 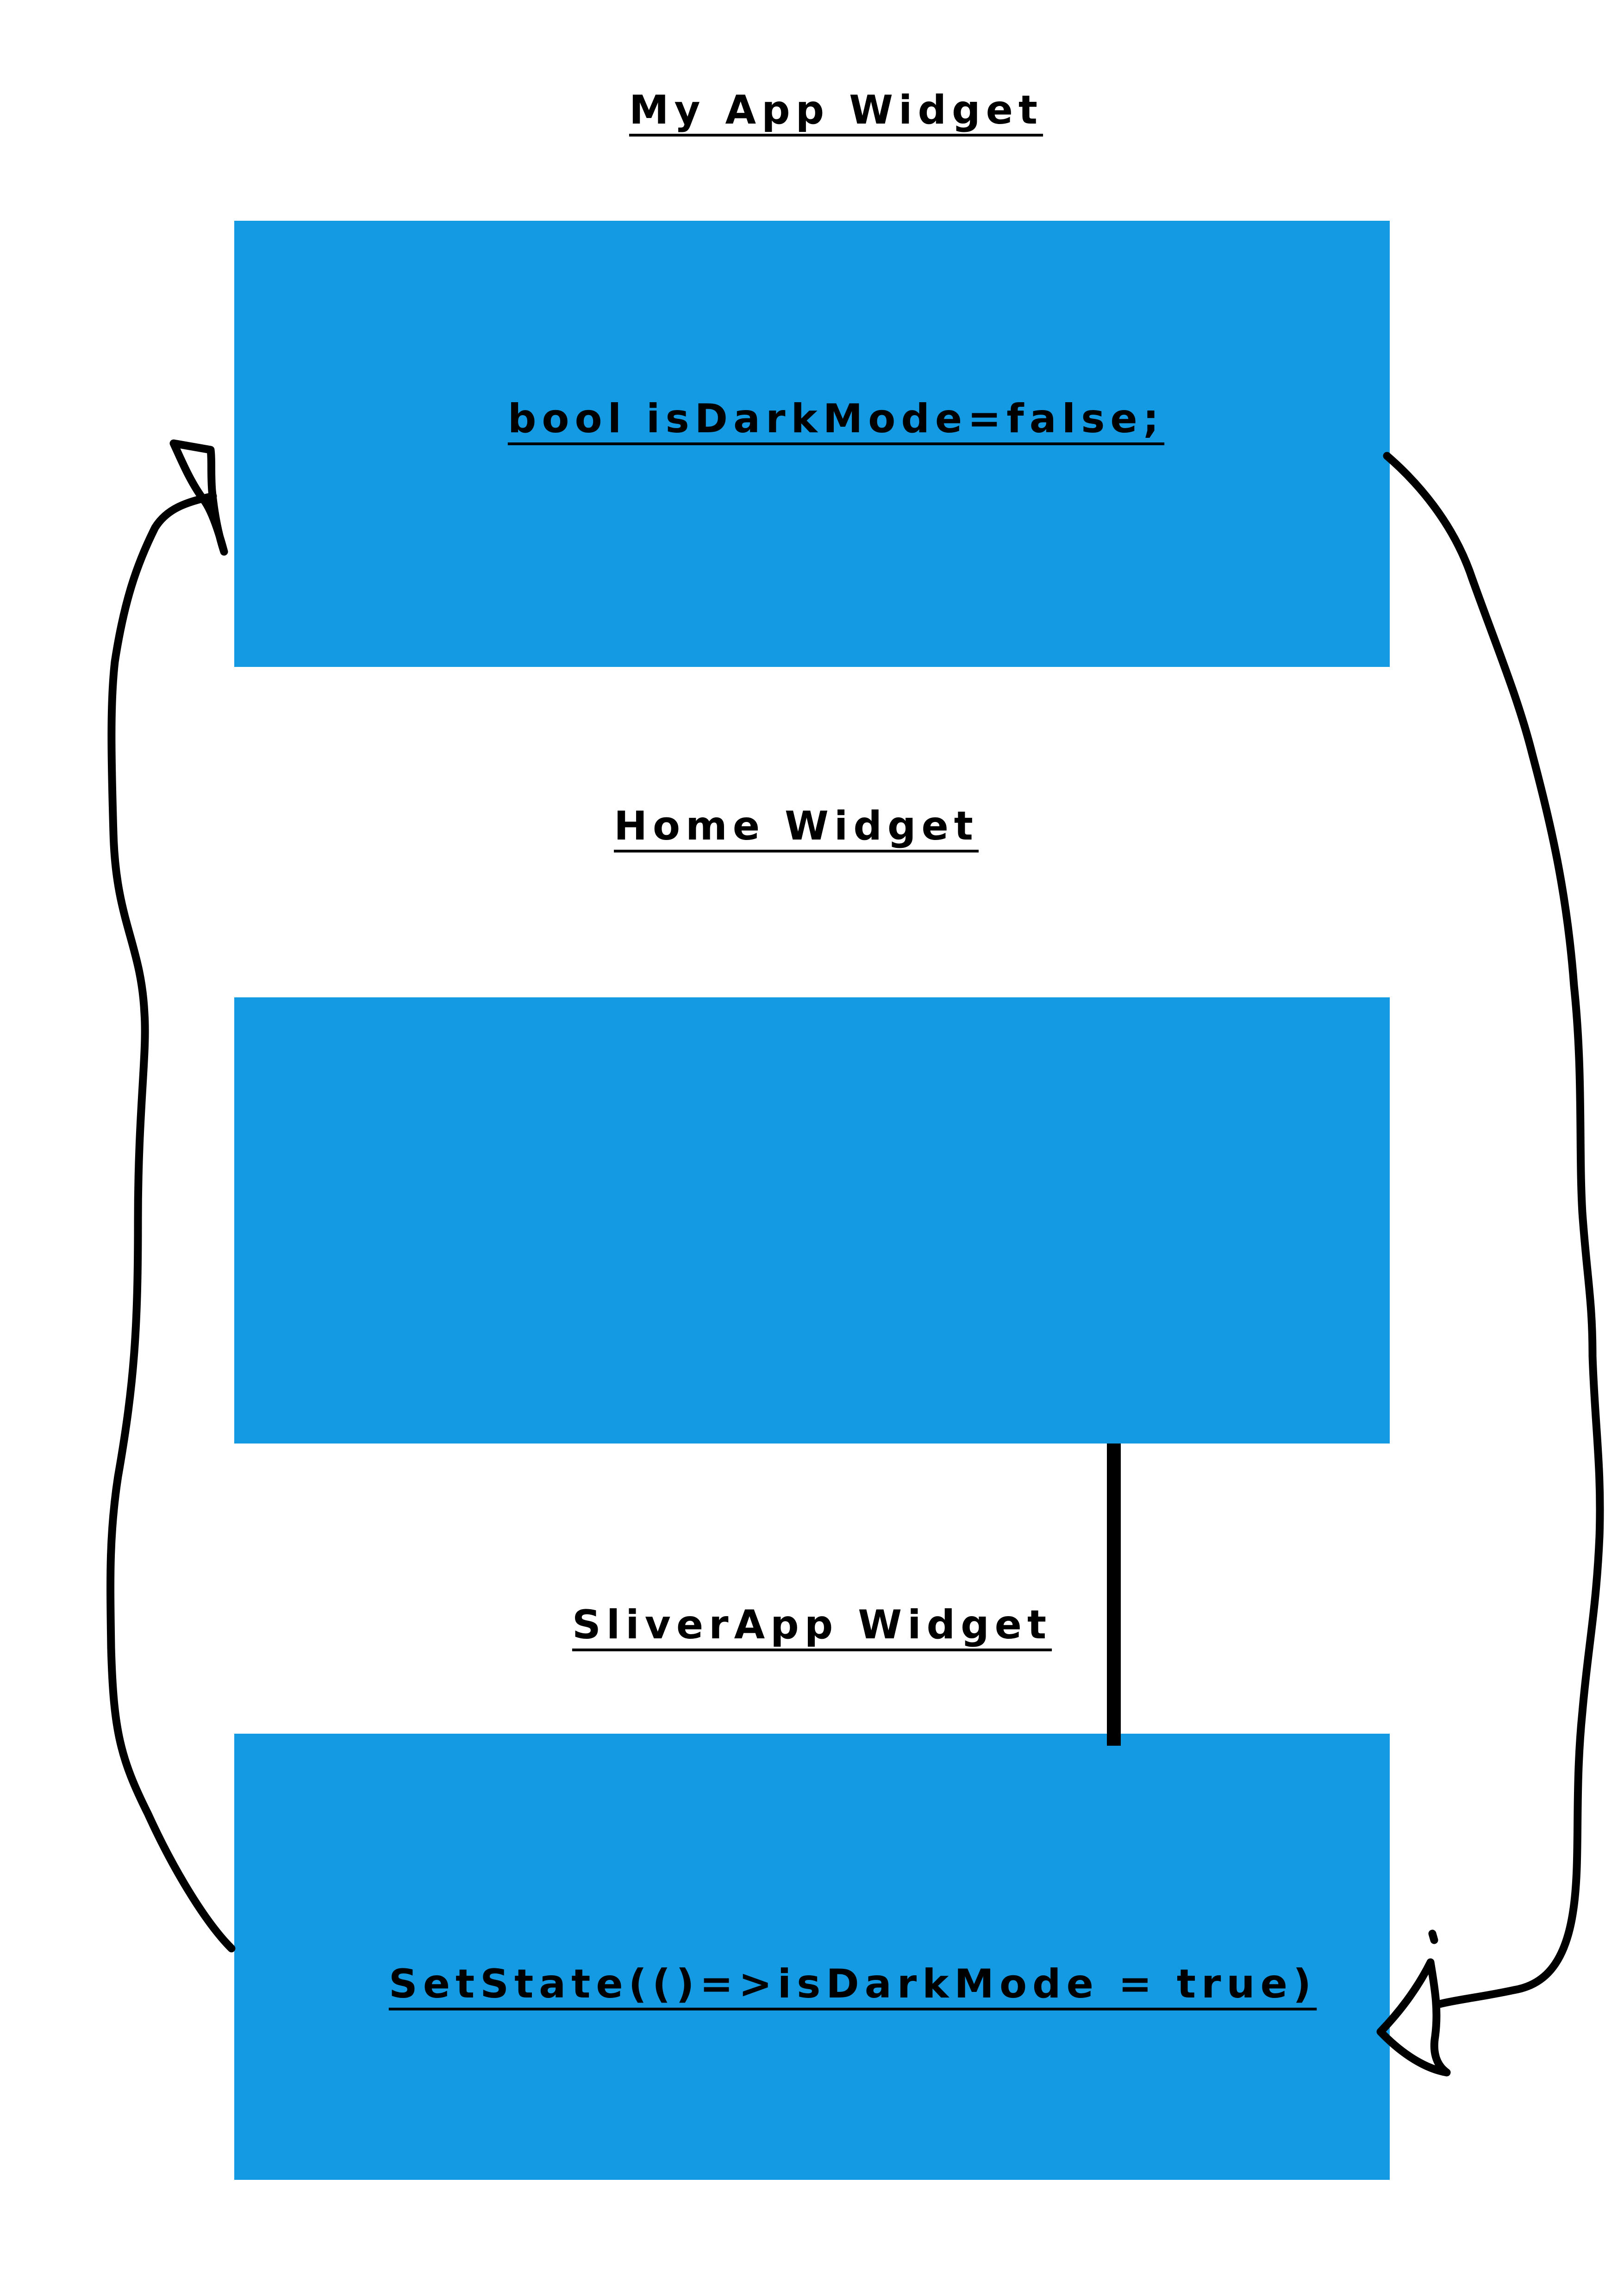 What do you see at coordinates (1433, 1936) in the screenshot?
I see `arrow-tick-mark` at bounding box center [1433, 1936].